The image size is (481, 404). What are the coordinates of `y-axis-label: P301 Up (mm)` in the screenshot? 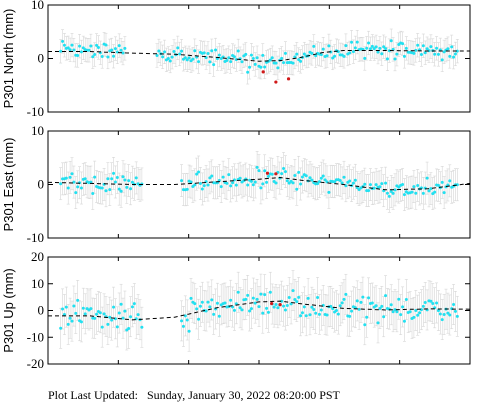 It's located at (8, 310).